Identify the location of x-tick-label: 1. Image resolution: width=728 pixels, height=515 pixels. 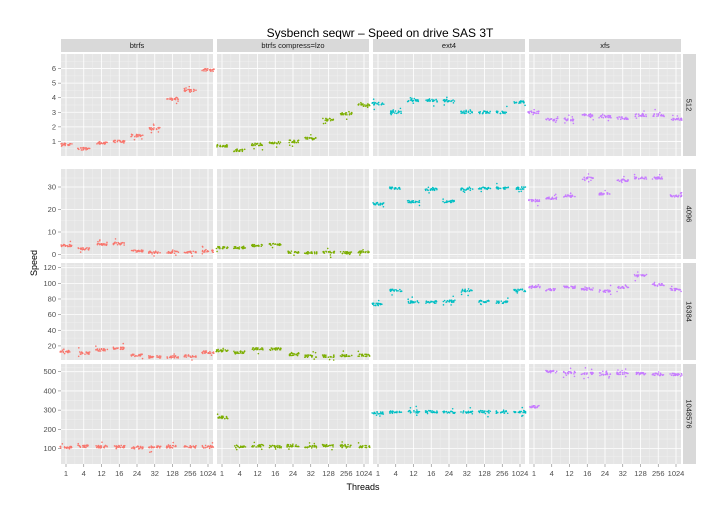
(222, 473).